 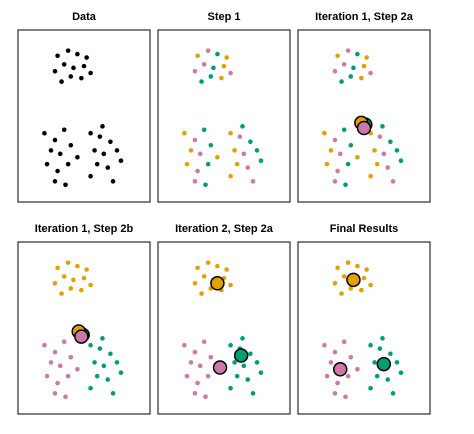 I want to click on panel-title: Data, so click(x=84, y=17).